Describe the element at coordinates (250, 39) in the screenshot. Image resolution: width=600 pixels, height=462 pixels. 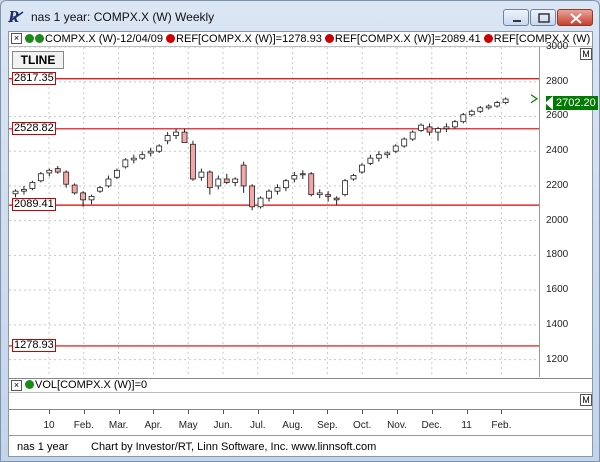
I see `legend-item-text: REF[COMPX.X (W)]=1278.93` at that location.